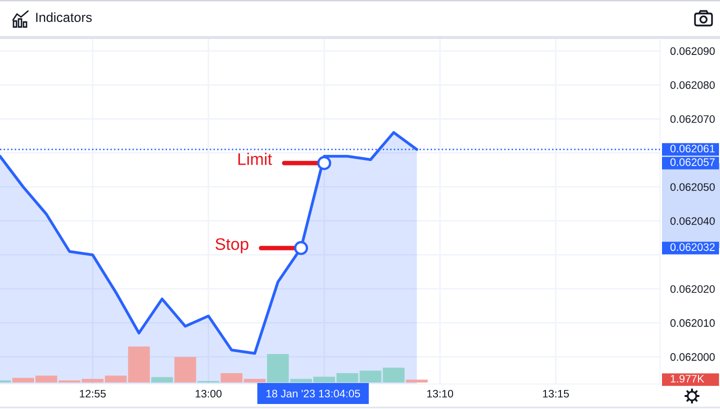 The width and height of the screenshot is (720, 409). I want to click on ref-line-label: 0.062061, so click(692, 148).